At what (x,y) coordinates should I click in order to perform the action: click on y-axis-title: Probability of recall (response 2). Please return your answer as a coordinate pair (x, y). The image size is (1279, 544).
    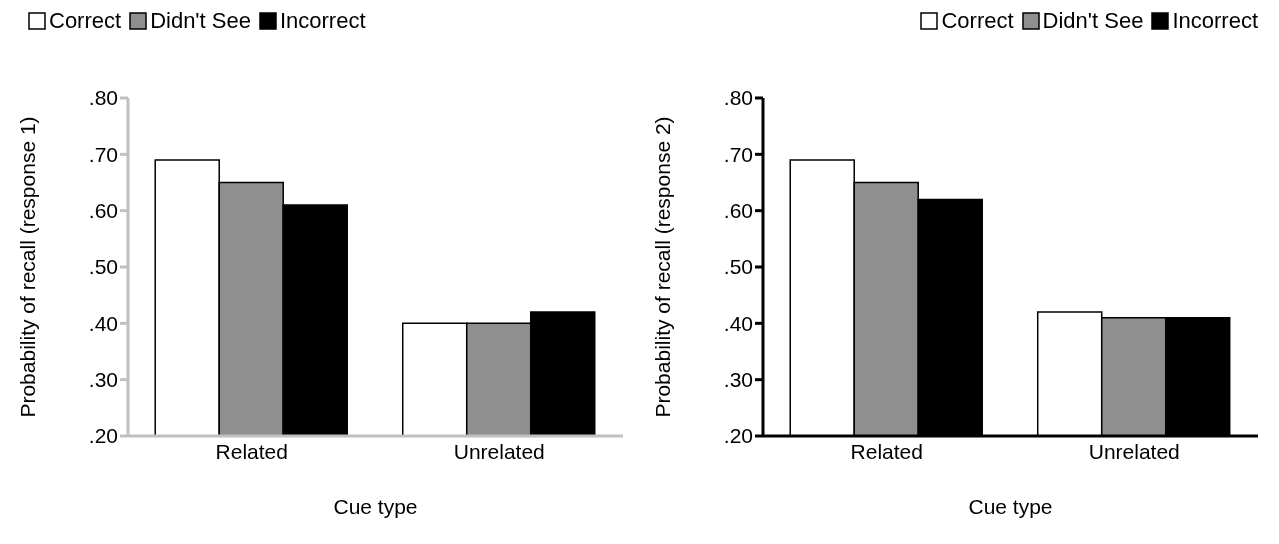
    Looking at the image, I should click on (663, 267).